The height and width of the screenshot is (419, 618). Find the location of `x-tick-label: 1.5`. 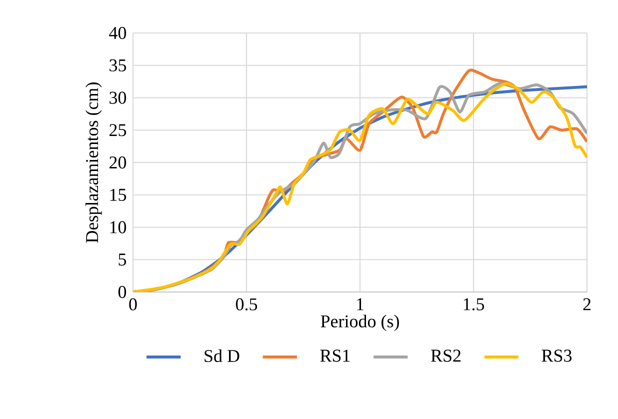

x-tick-label: 1.5 is located at coordinates (474, 304).